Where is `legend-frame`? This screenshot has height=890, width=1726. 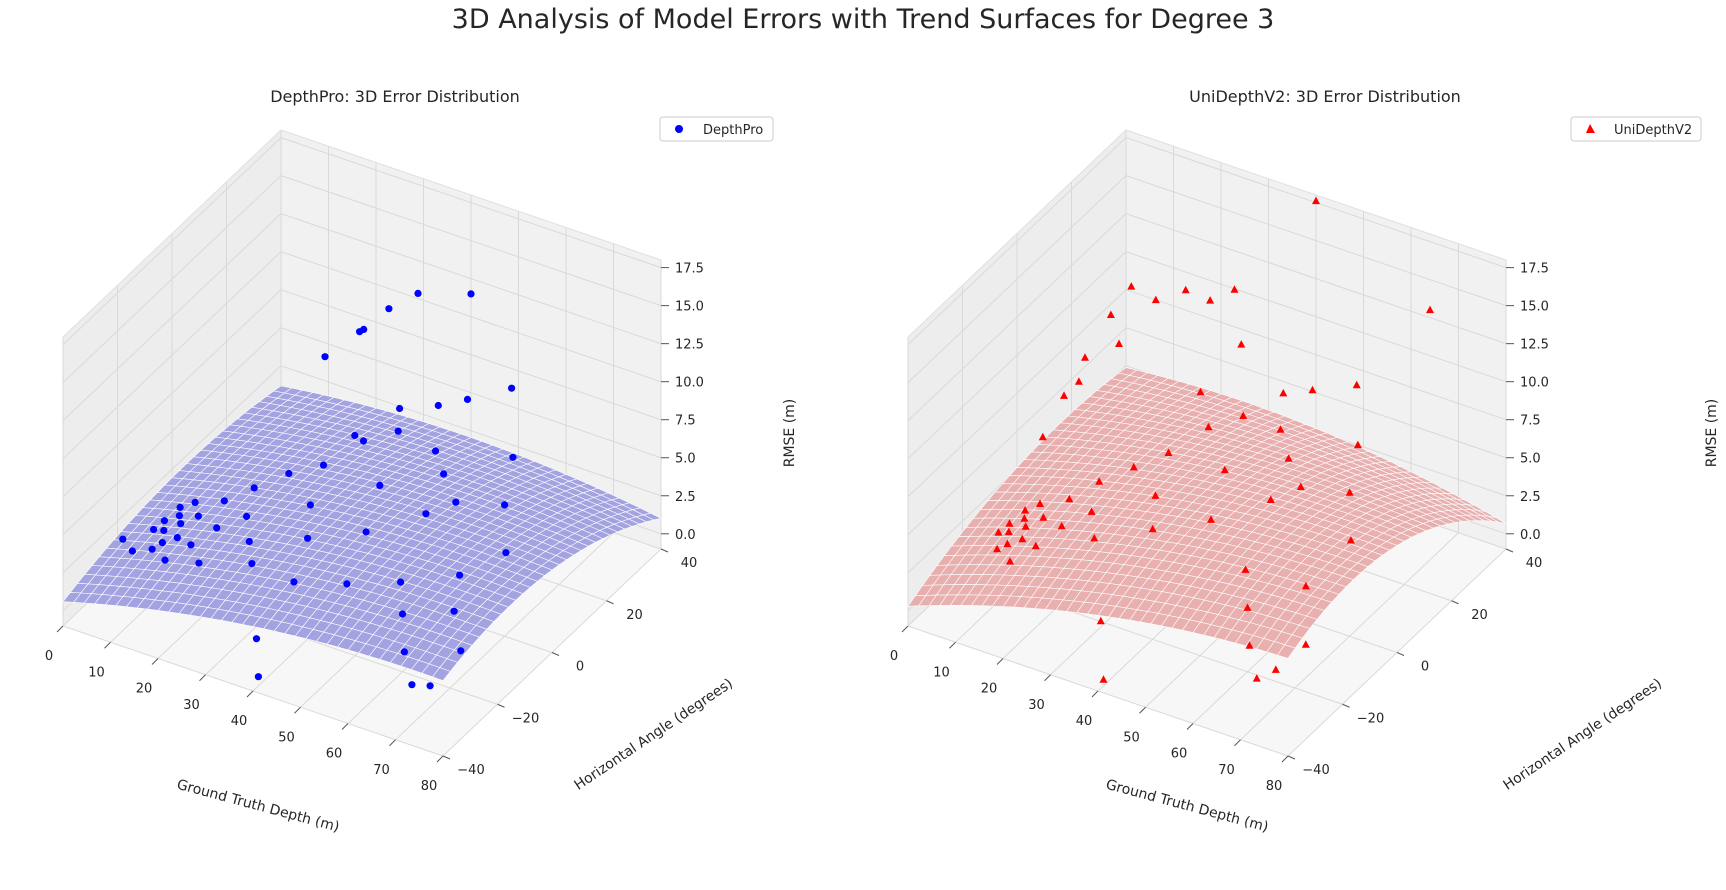
legend-frame is located at coordinates (716, 129).